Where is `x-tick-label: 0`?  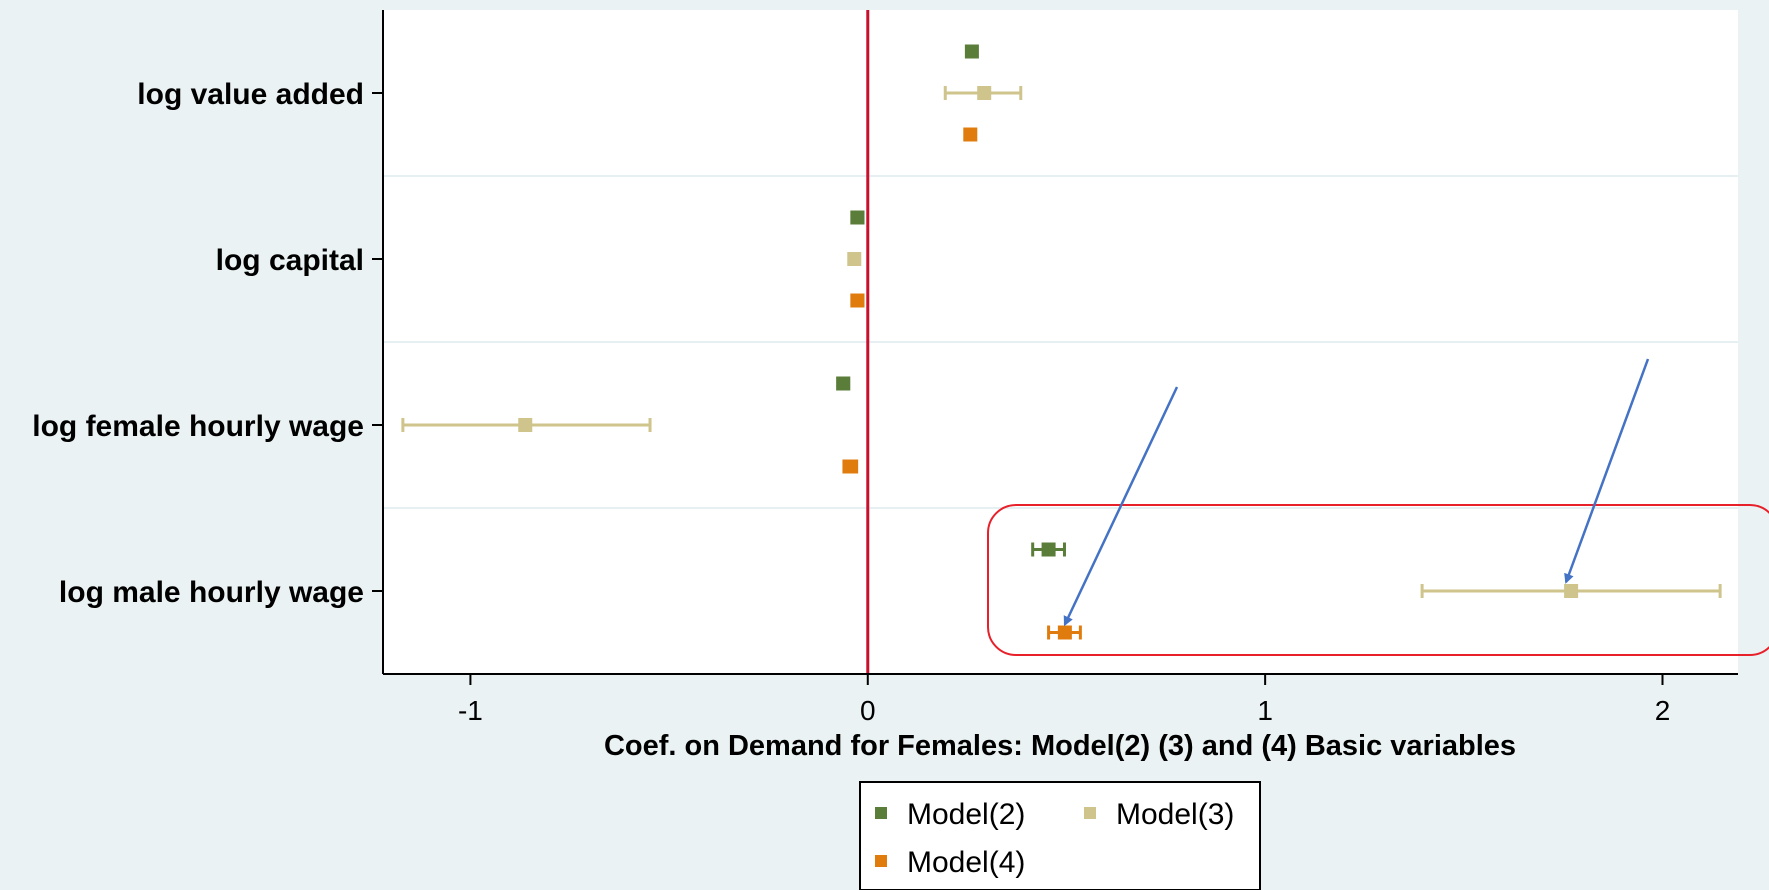 x-tick-label: 0 is located at coordinates (868, 710).